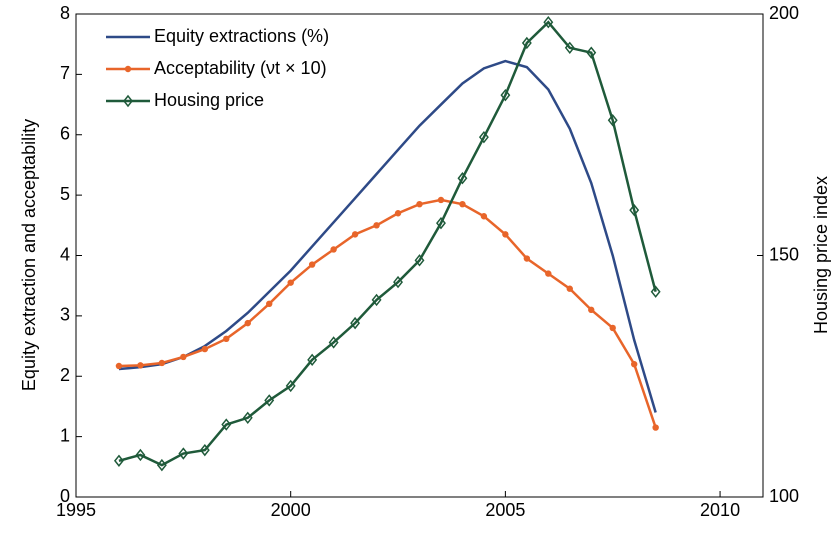  I want to click on x-tick-label: 2005, so click(505, 510).